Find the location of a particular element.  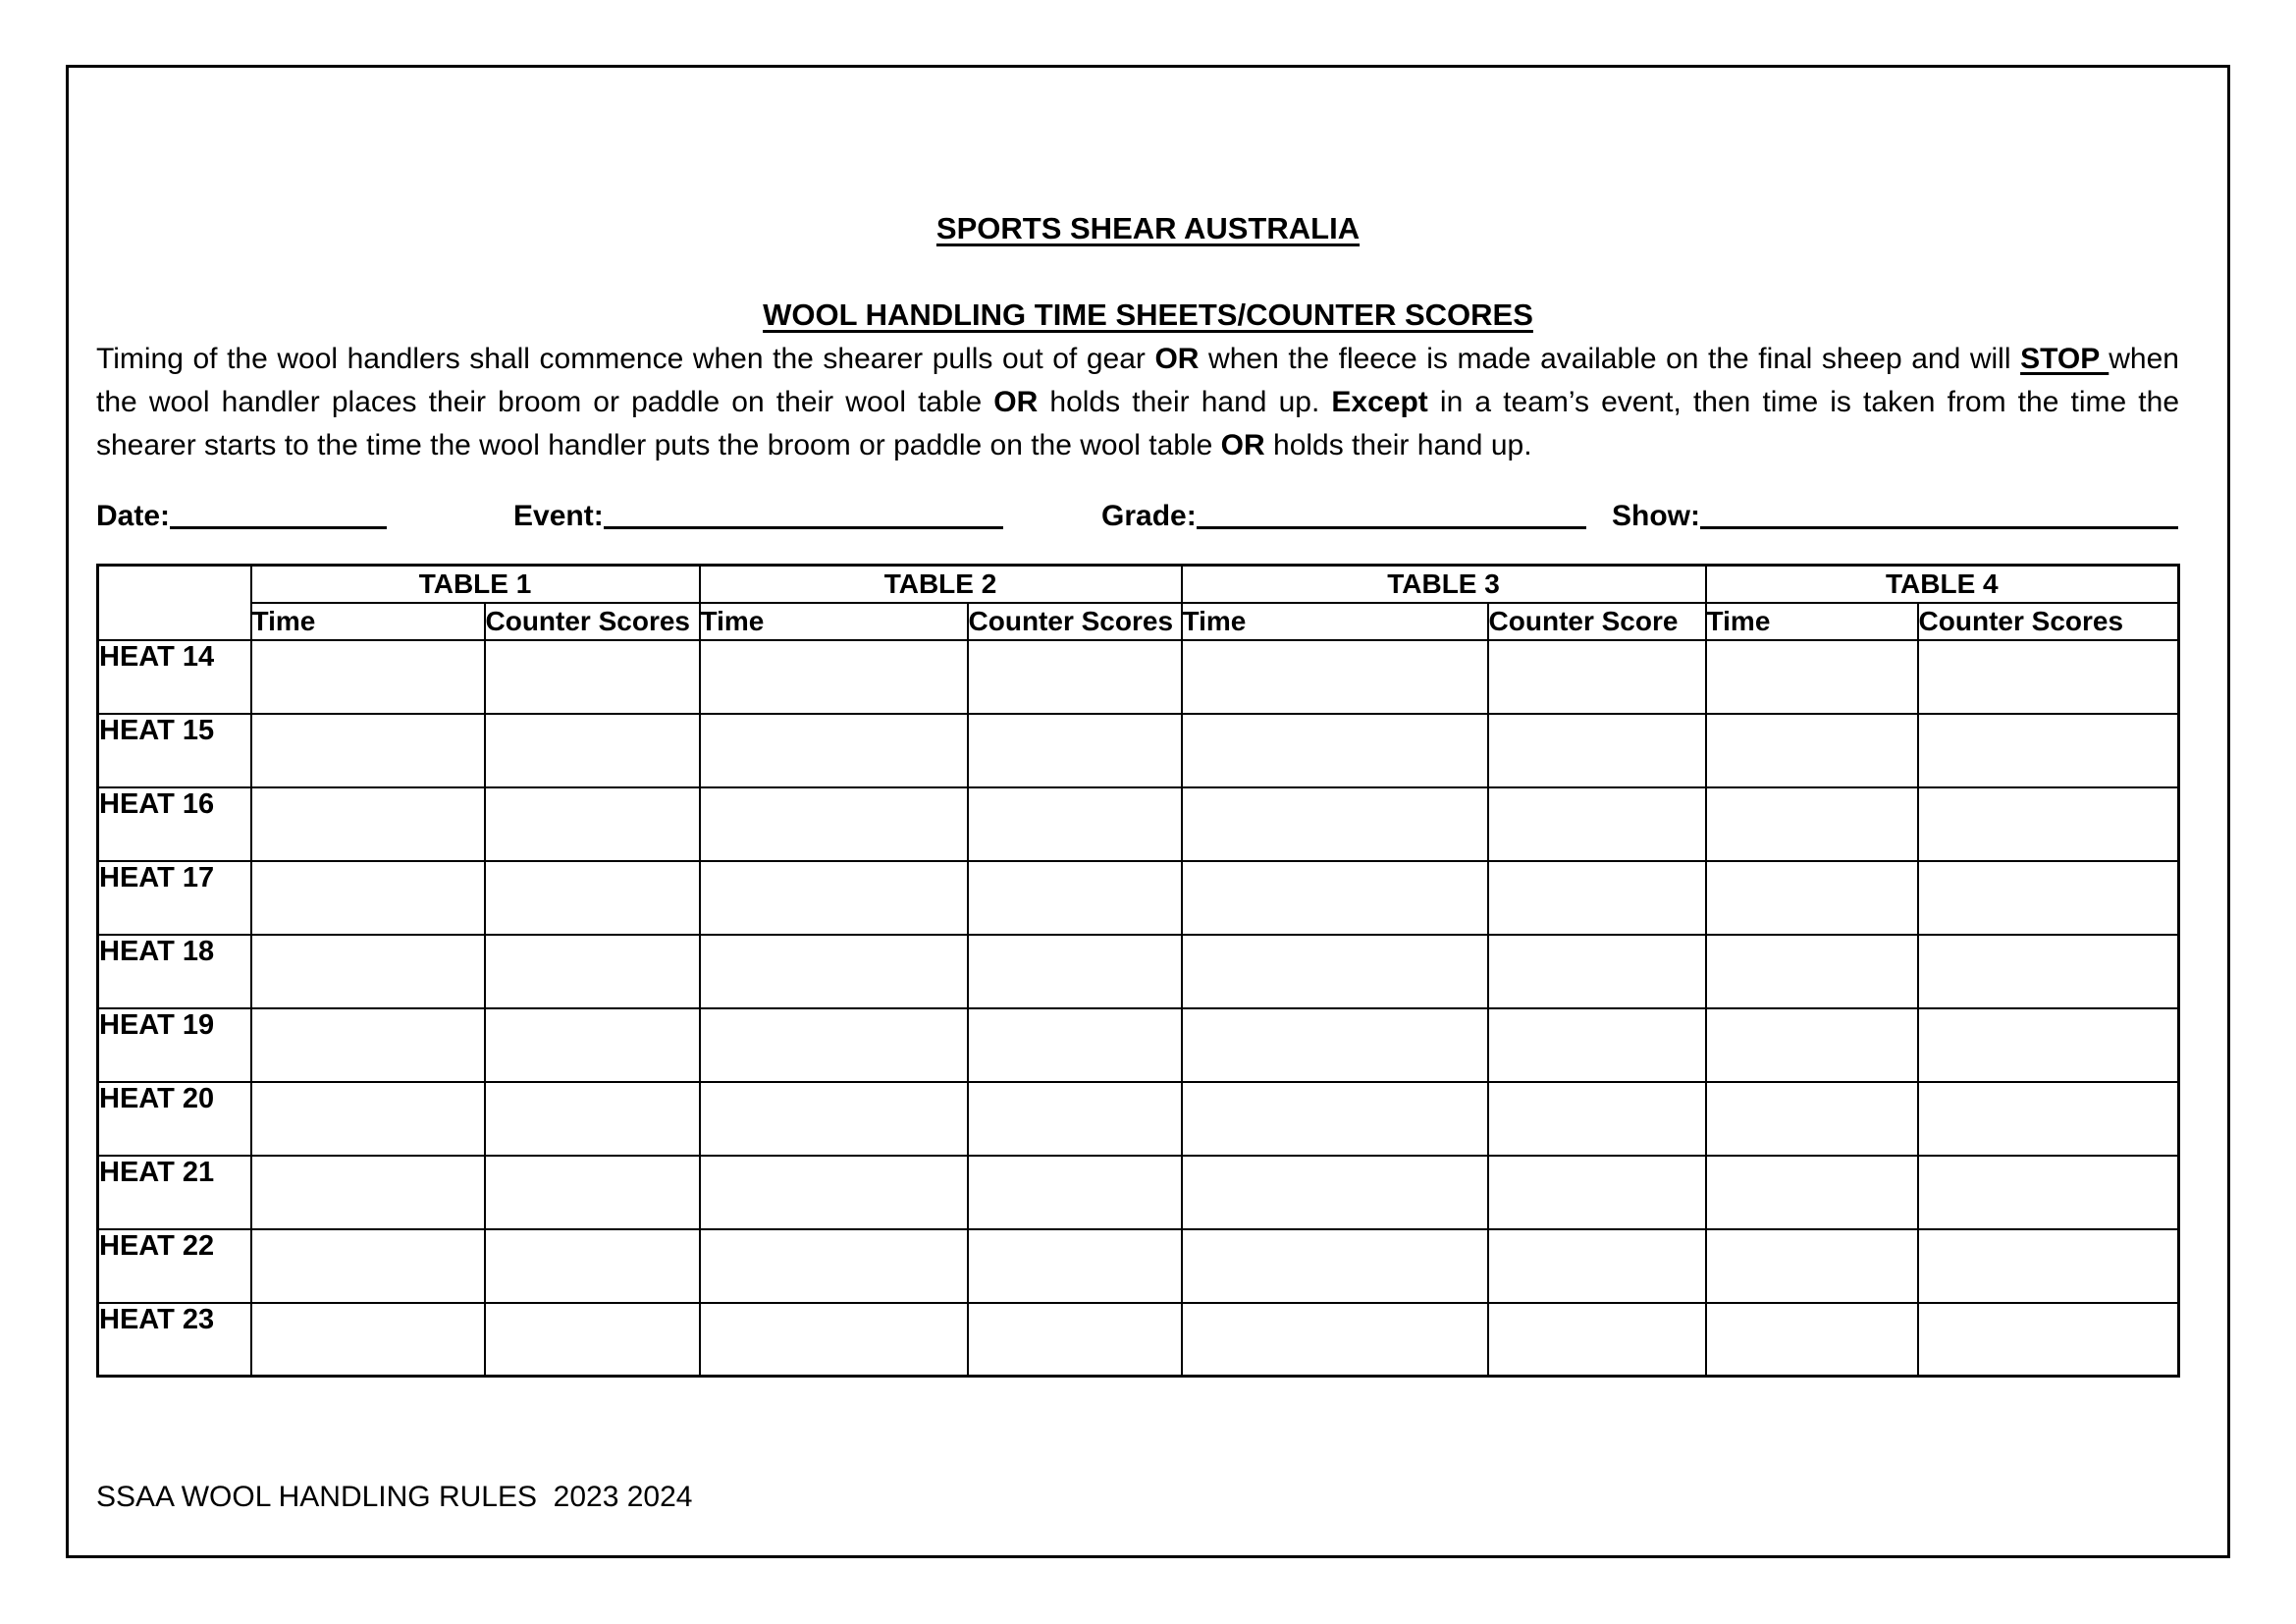

grade-label: Grade: is located at coordinates (1149, 516).